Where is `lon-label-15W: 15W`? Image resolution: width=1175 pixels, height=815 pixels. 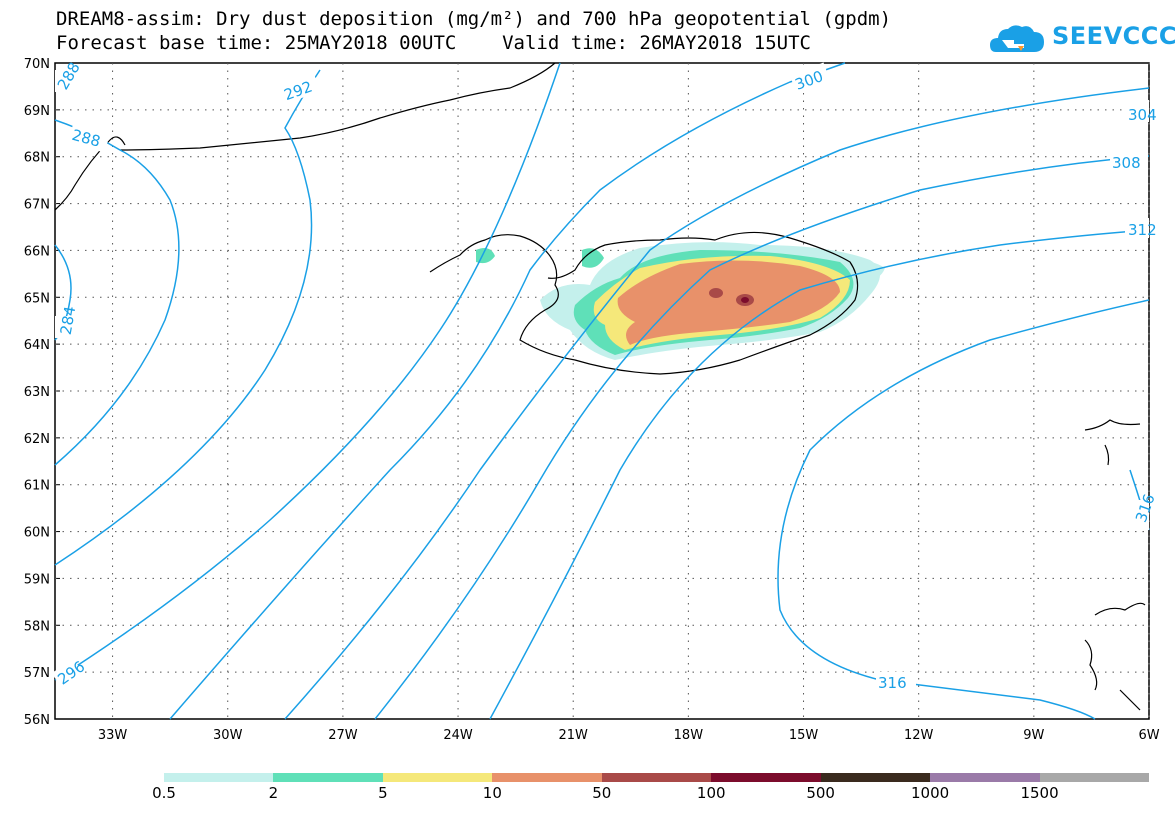
lon-label-15W: 15W is located at coordinates (804, 735).